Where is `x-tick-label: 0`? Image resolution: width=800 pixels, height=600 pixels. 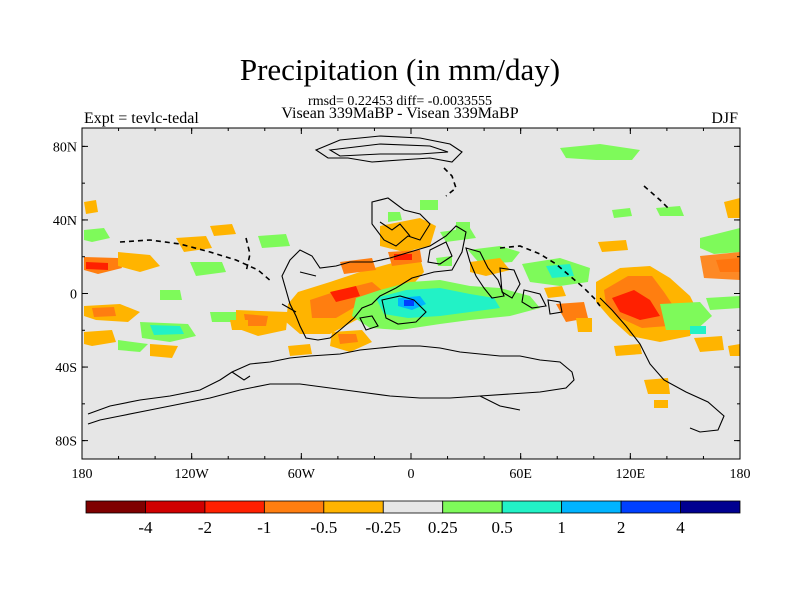 x-tick-label: 0 is located at coordinates (411, 474).